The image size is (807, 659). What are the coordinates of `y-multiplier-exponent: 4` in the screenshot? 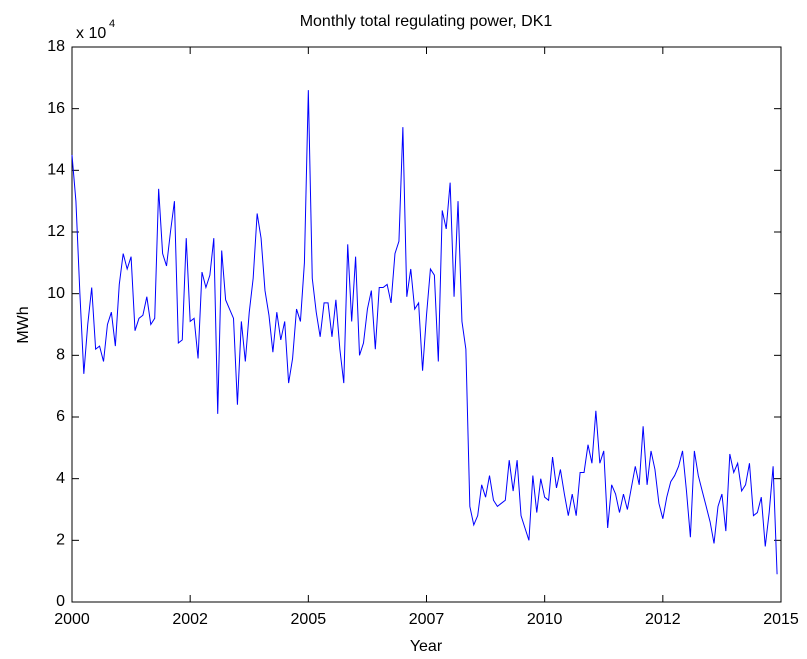 It's located at (112, 24).